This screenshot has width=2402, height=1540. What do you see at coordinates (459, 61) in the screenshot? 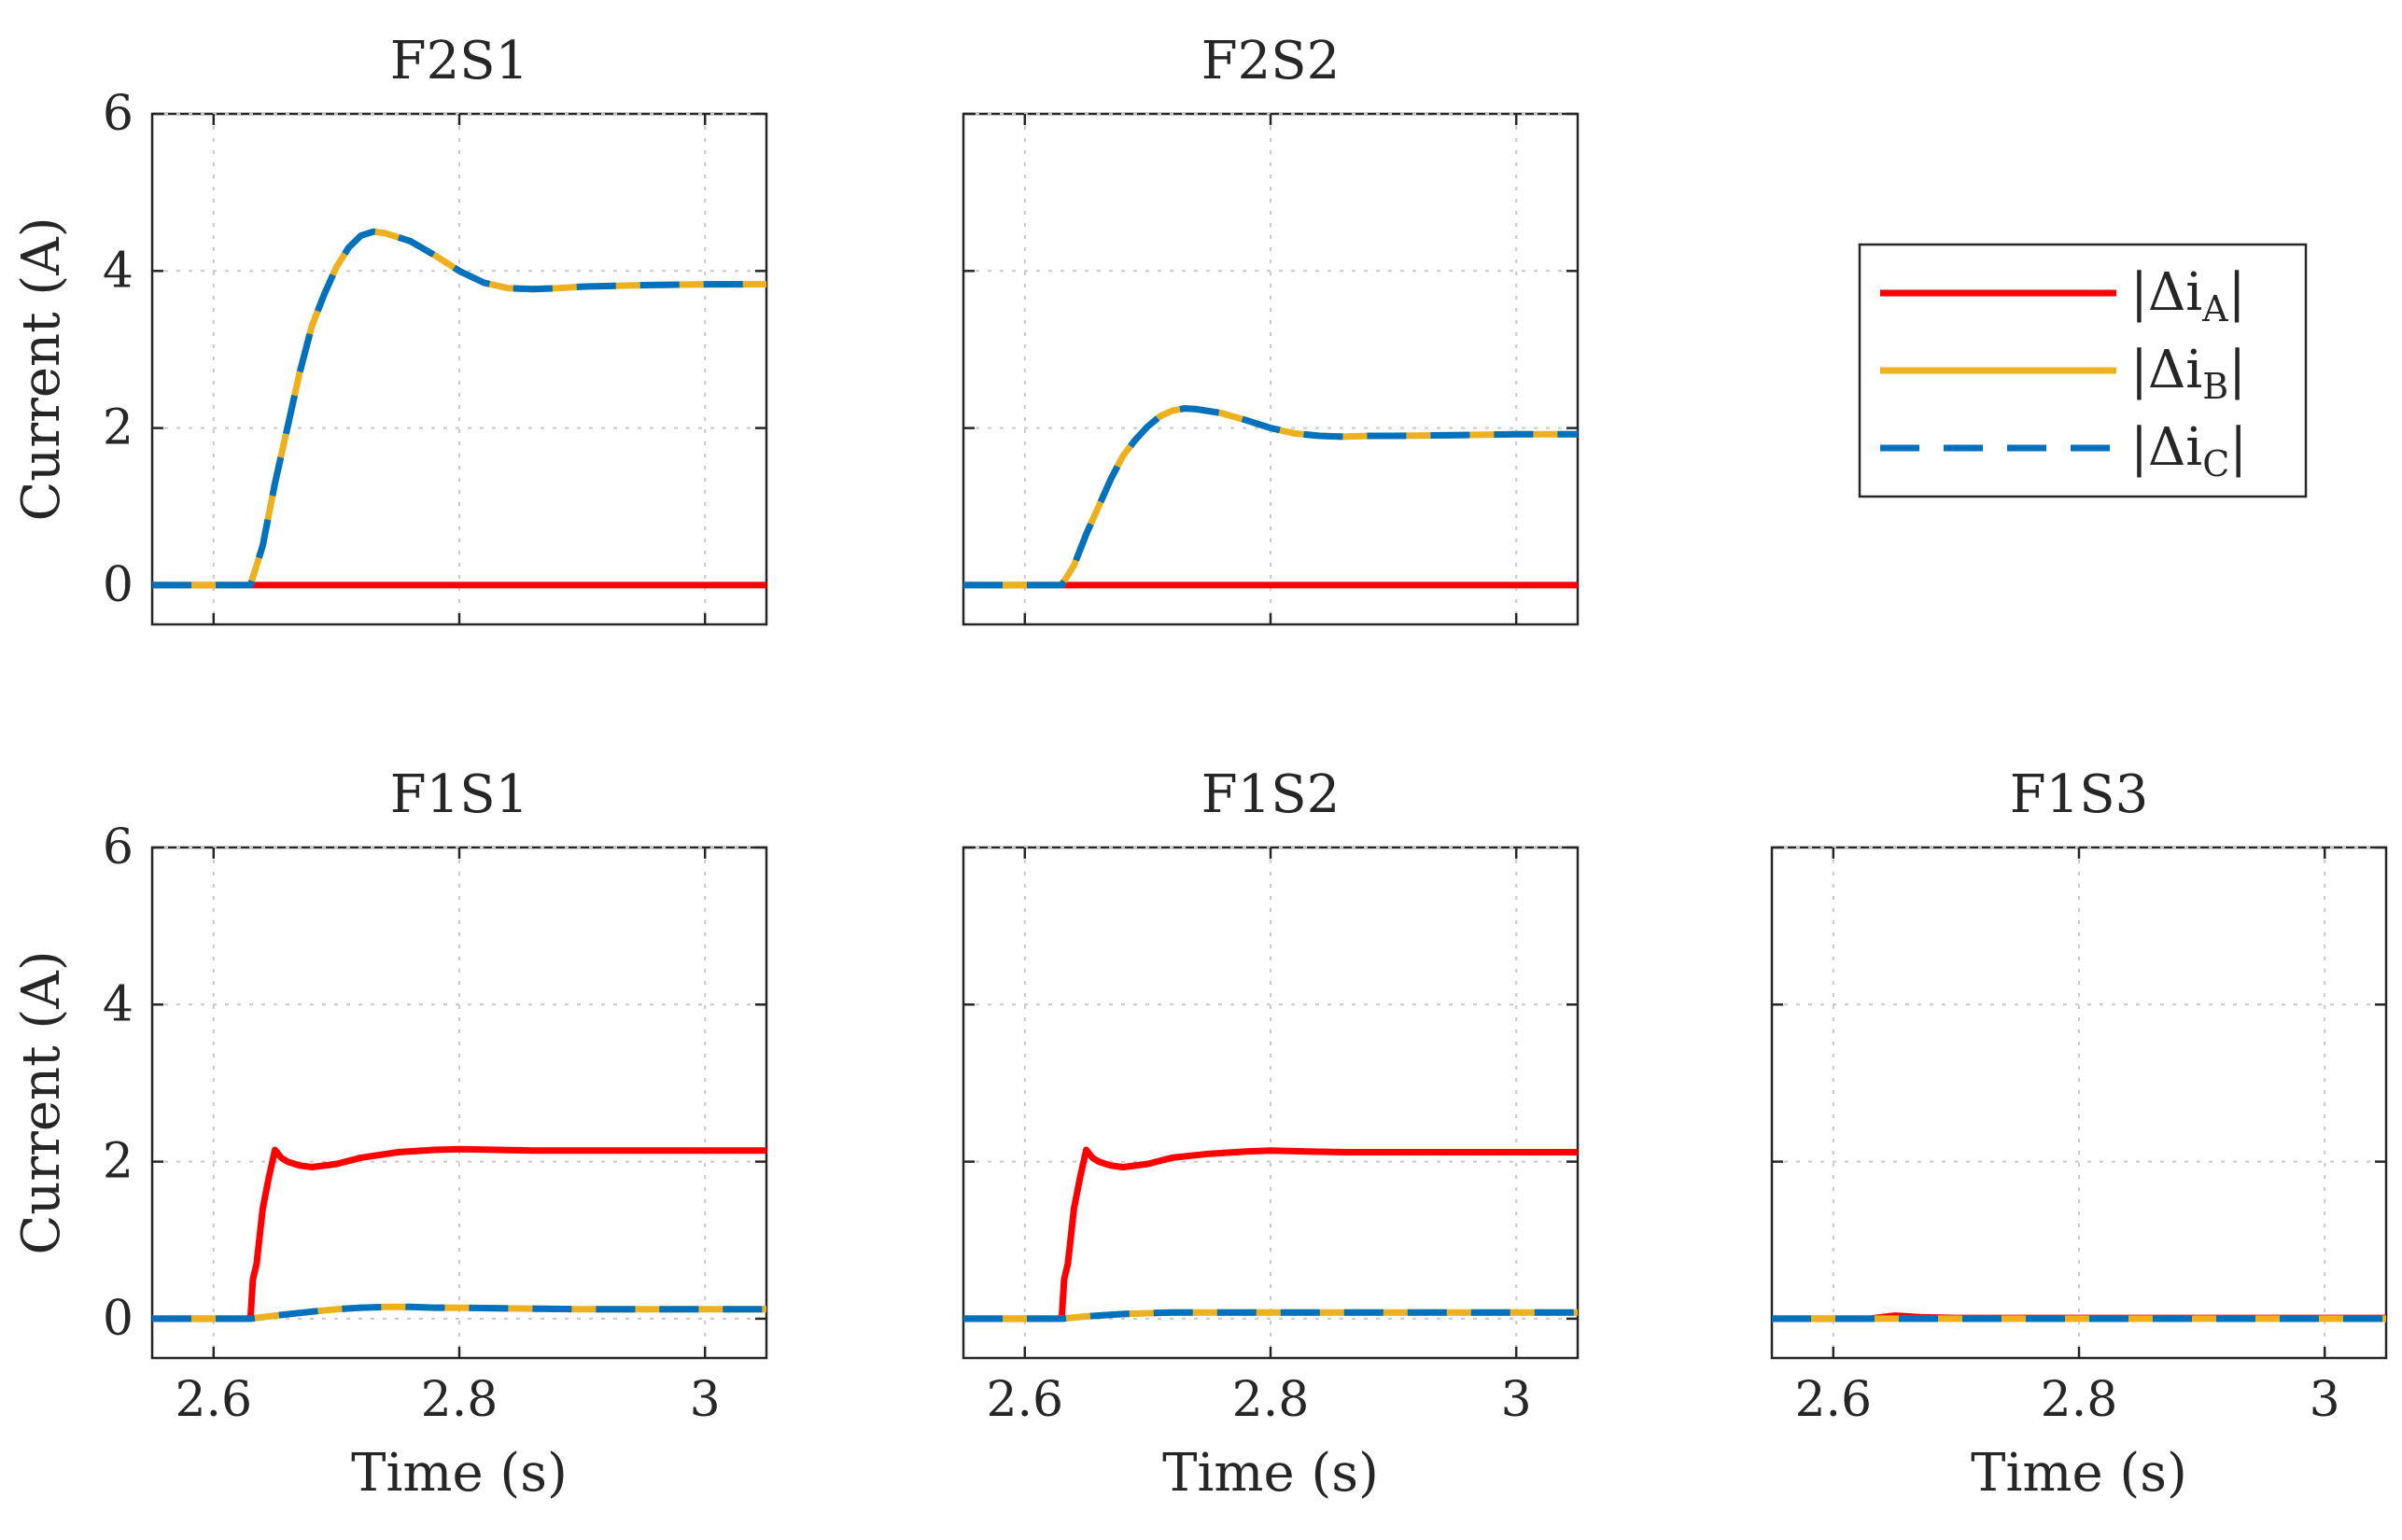
I see `subplot-title: F2S1` at bounding box center [459, 61].